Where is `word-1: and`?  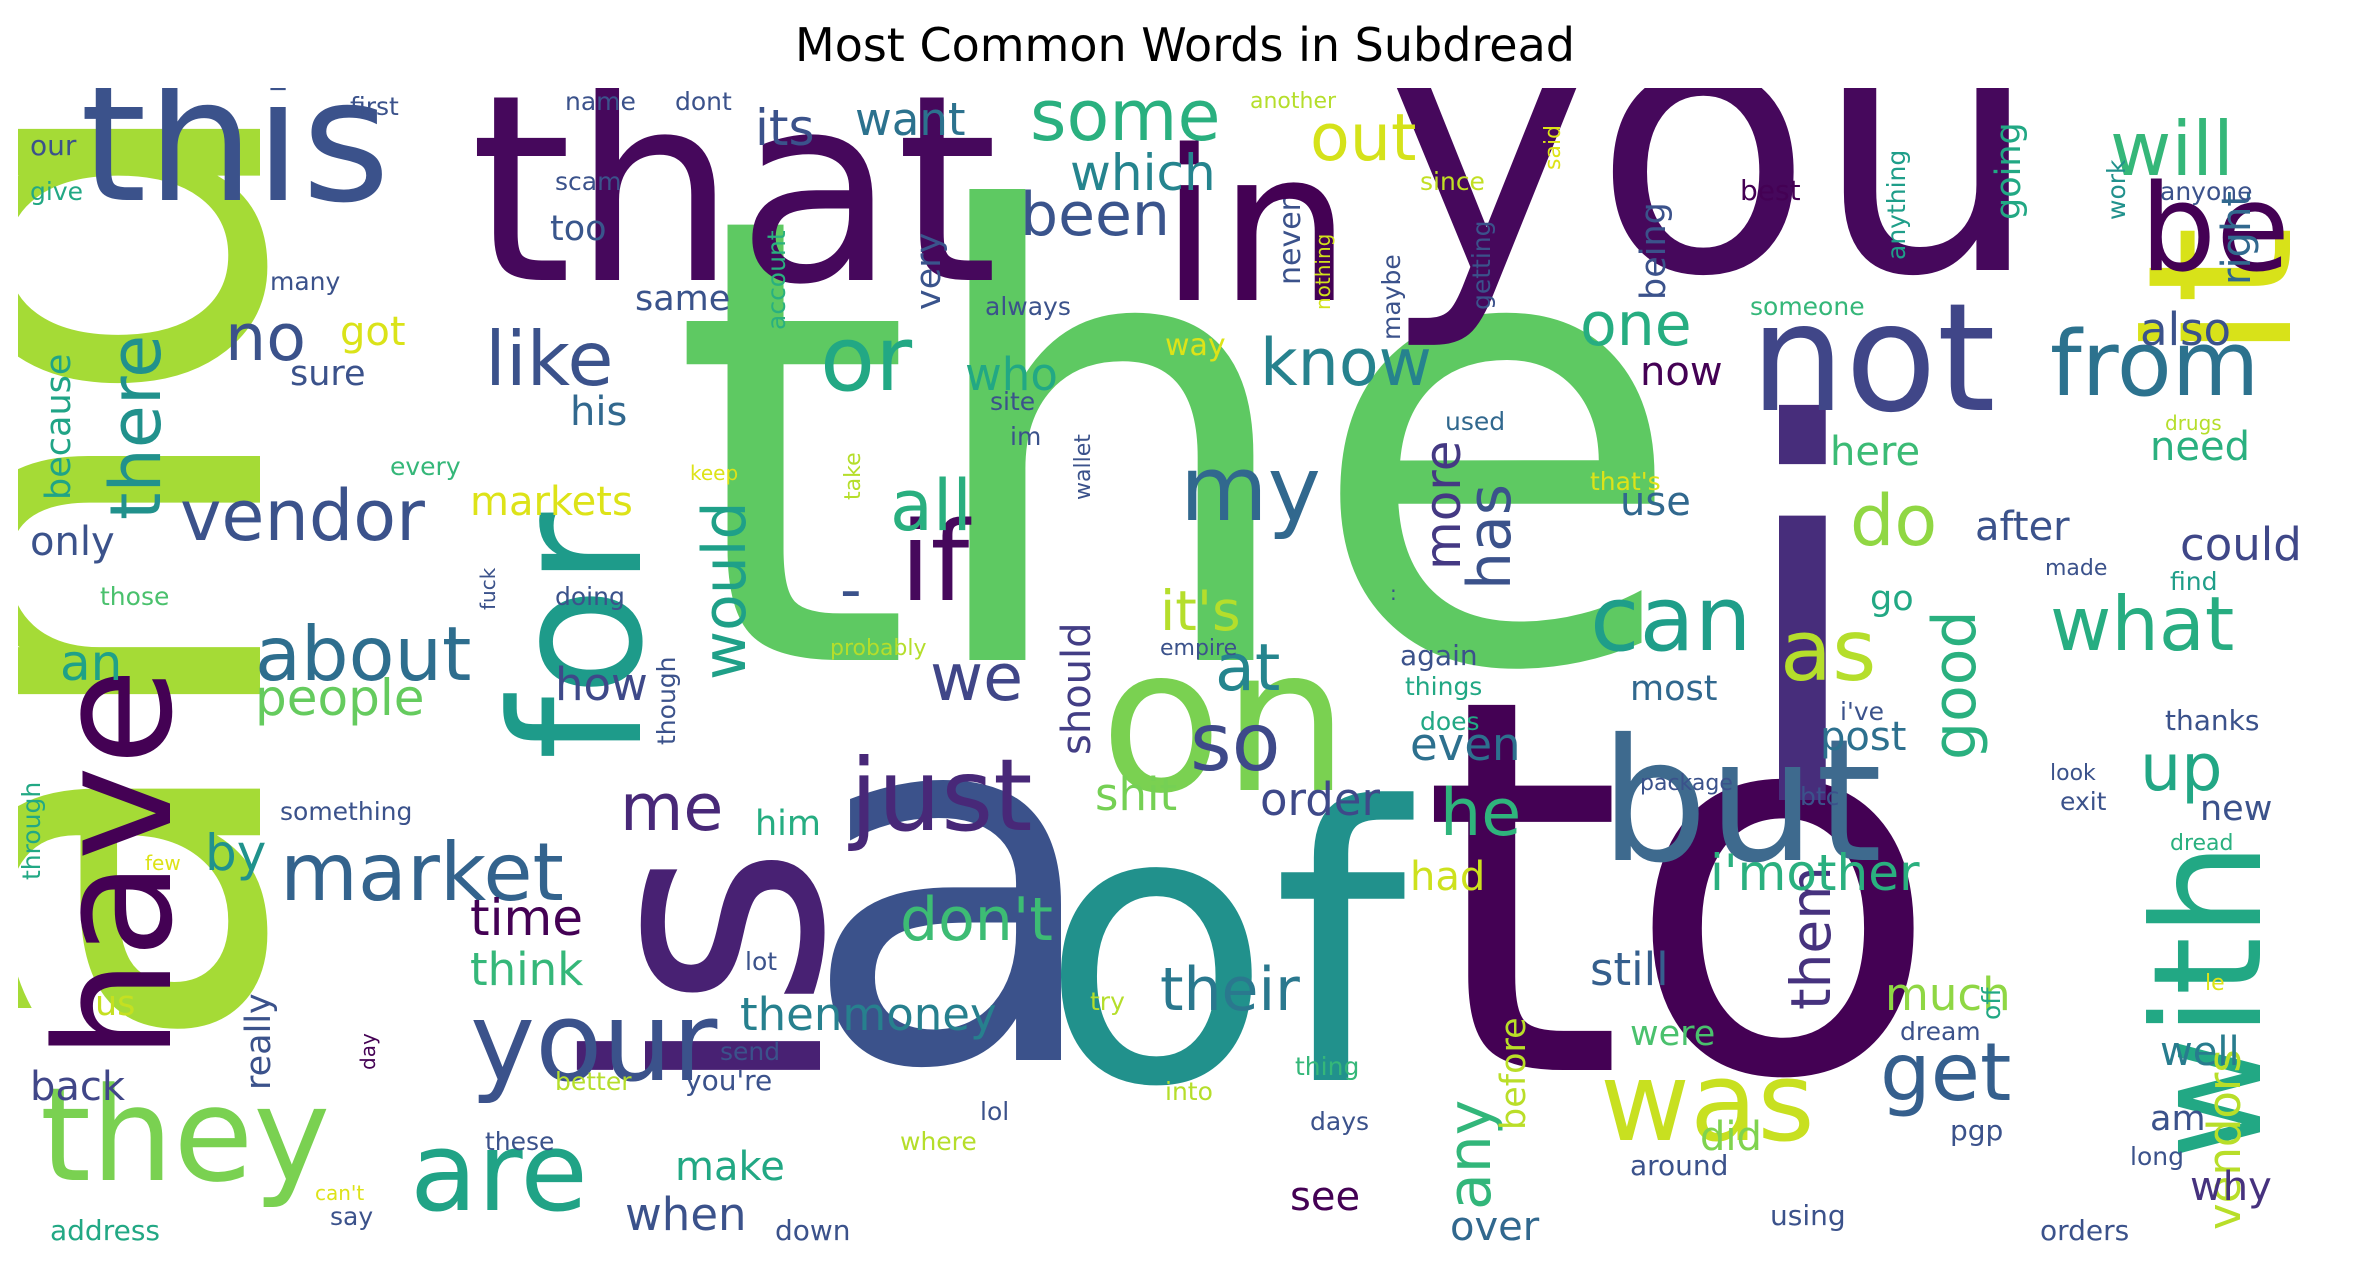
word-1: and is located at coordinates (200, 574).